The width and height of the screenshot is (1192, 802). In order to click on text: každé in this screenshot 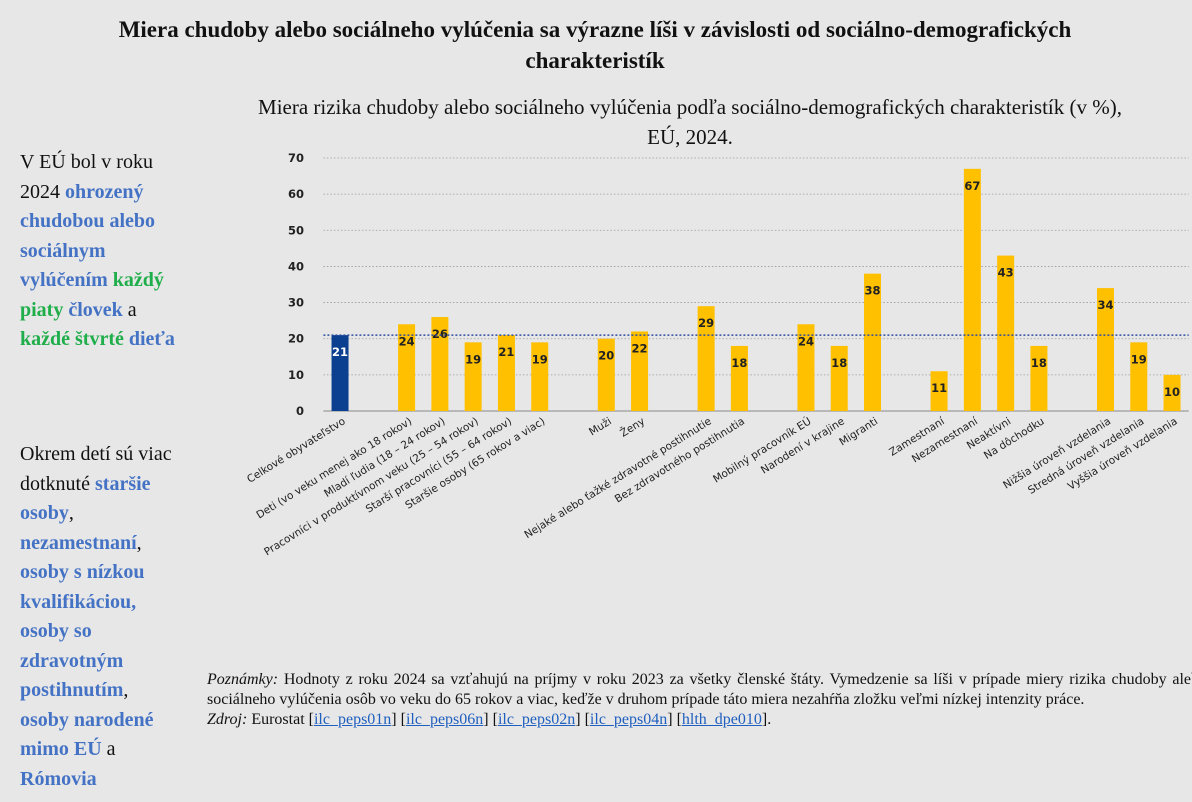, I will do `click(45, 339)`.